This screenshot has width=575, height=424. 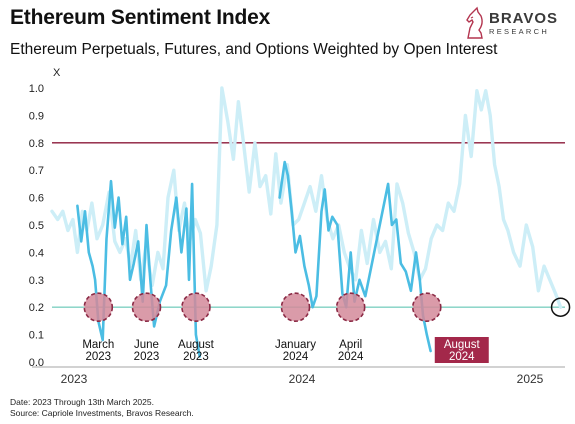 I want to click on highlight-label-month: March, so click(x=98, y=345).